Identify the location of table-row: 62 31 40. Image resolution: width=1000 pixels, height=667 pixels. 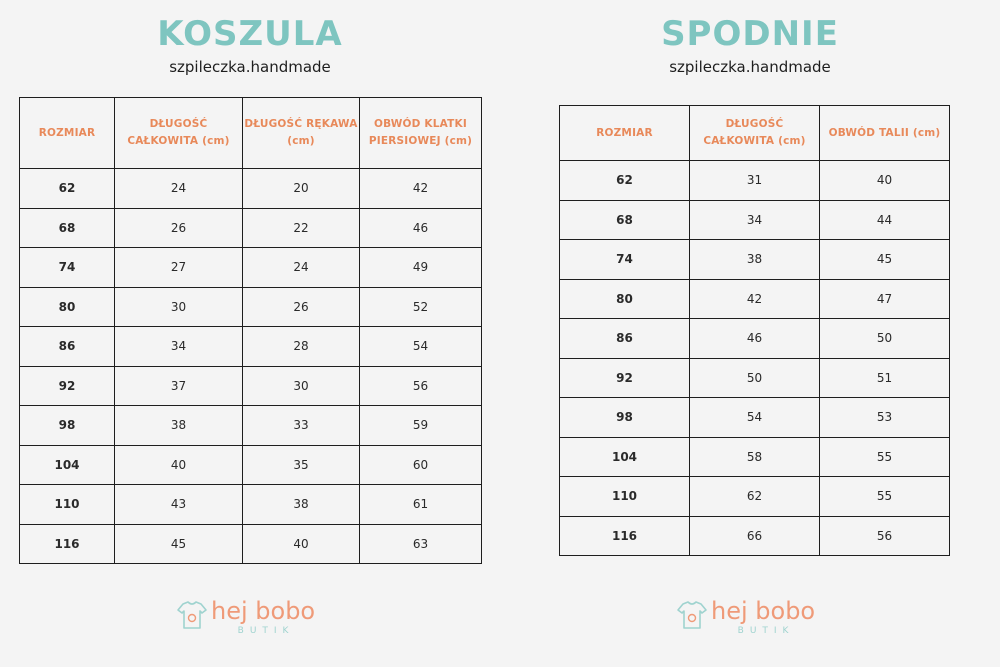
(754, 180).